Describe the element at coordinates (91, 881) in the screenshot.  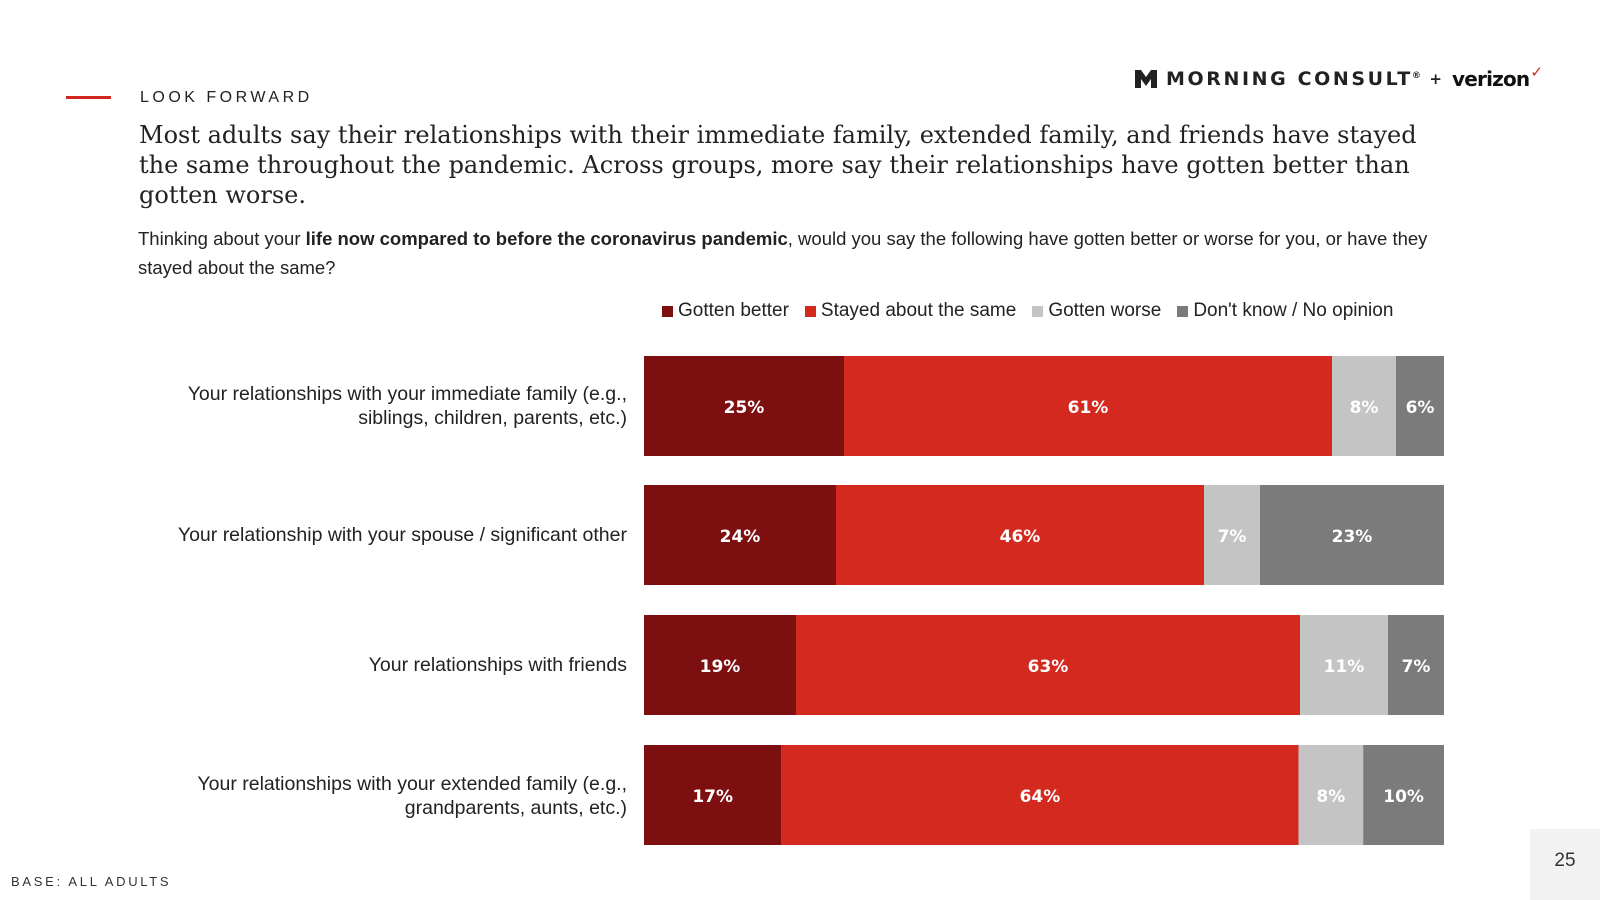
I see `base-note: BASE: ALL ADULTS` at that location.